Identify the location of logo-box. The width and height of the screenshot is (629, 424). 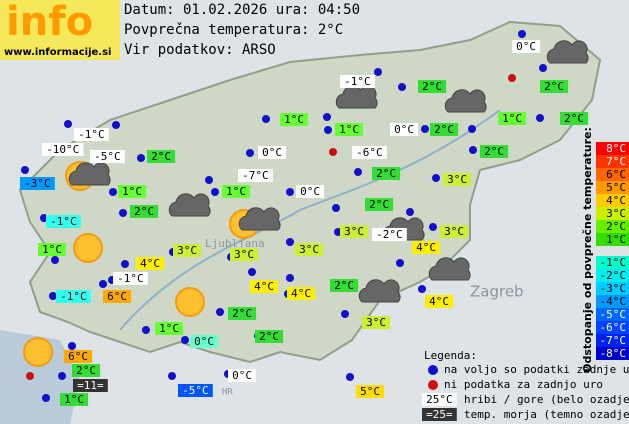
(60, 30).